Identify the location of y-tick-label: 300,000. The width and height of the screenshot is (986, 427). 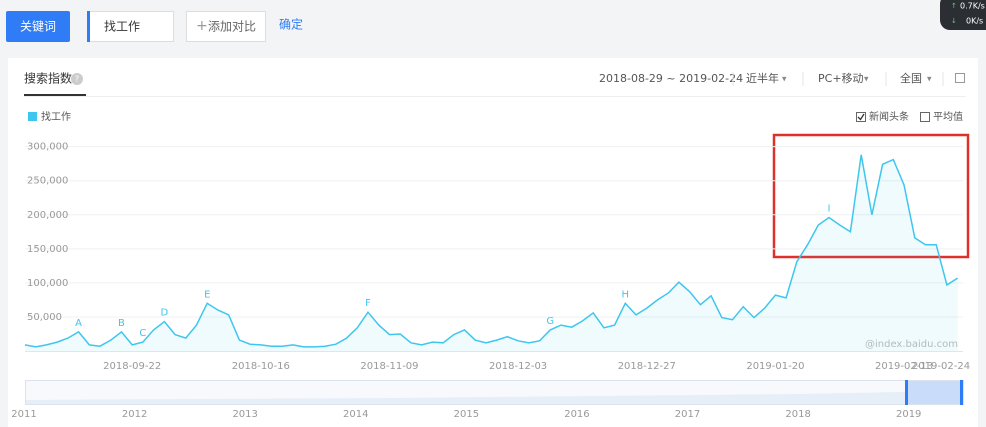
(47, 147).